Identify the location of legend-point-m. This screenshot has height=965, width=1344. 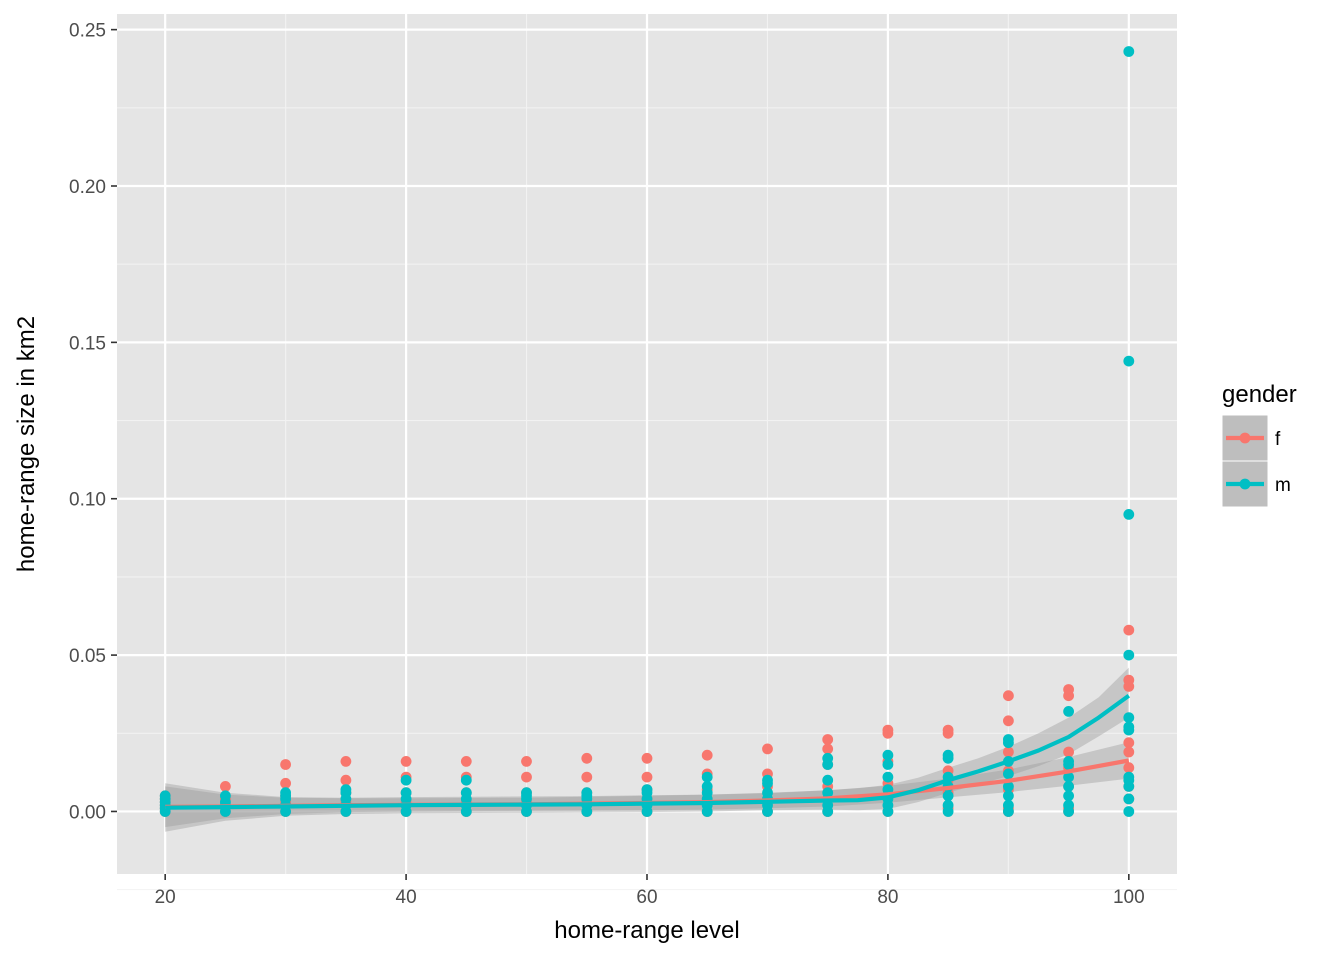
(1245, 484).